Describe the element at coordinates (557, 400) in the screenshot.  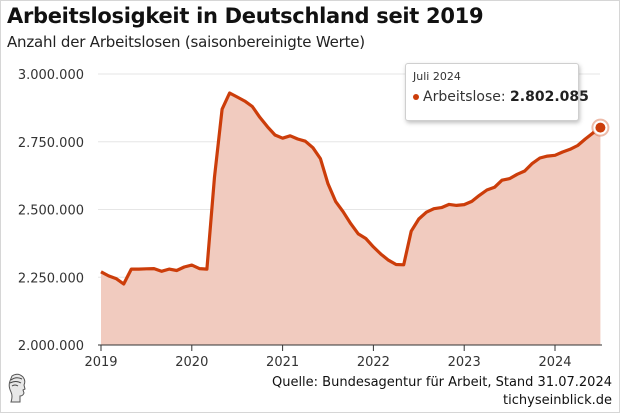
I see `site-credit: tichyseinblick.de` at that location.